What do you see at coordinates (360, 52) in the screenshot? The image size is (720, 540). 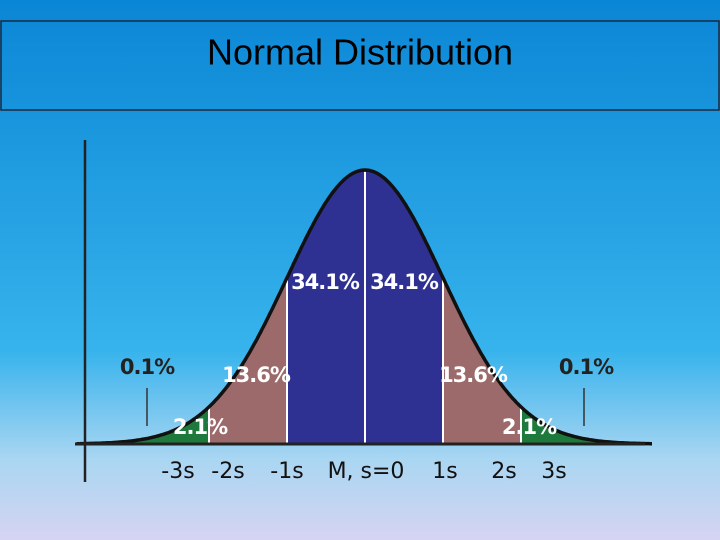 I see `title: Normal Distribution` at bounding box center [360, 52].